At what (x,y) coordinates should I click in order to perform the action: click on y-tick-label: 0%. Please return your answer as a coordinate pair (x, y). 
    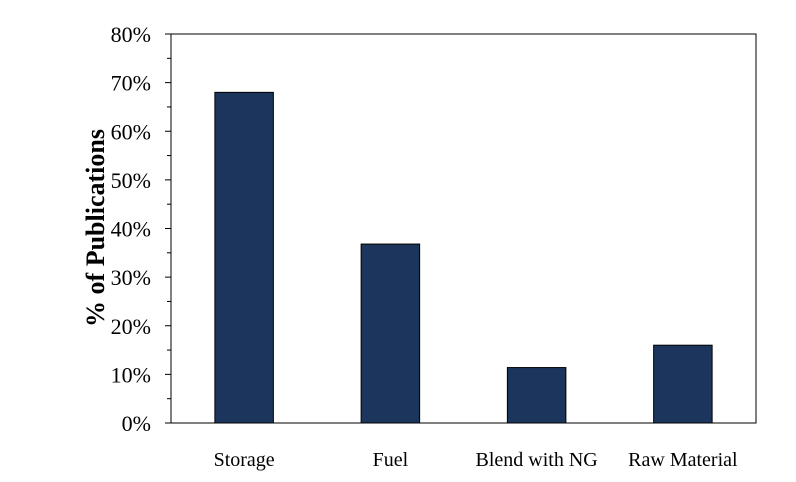
    Looking at the image, I should click on (136, 423).